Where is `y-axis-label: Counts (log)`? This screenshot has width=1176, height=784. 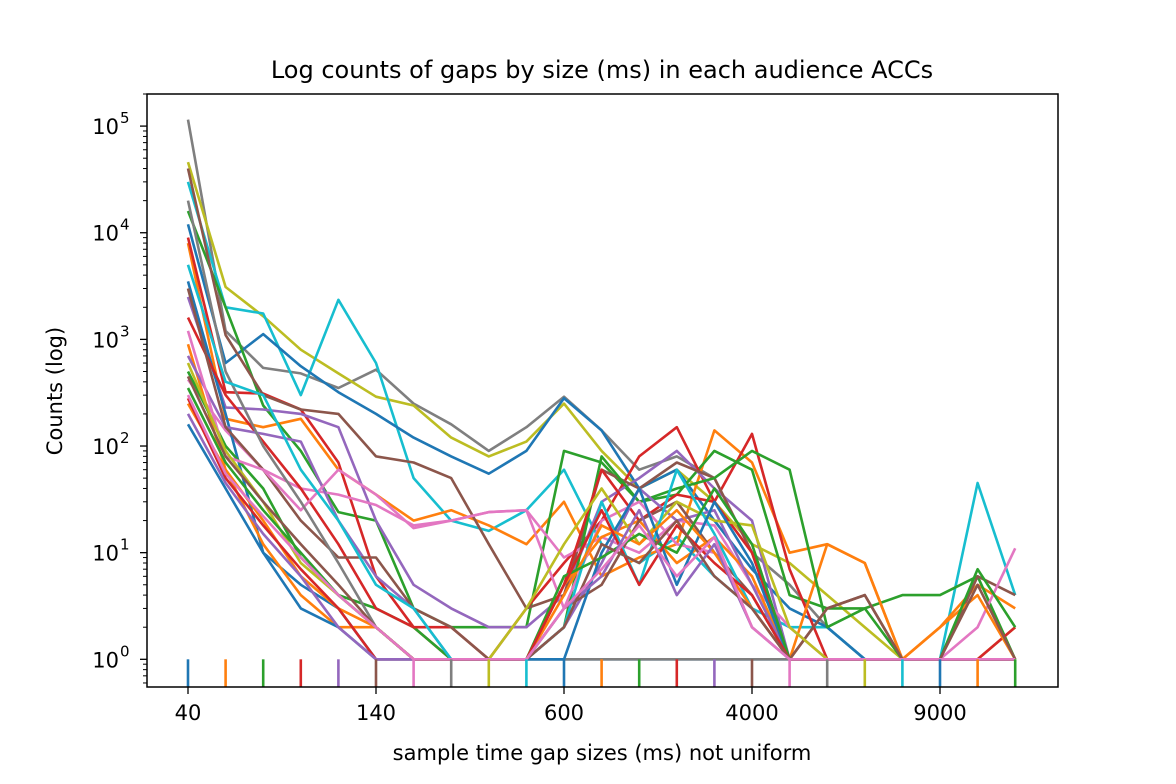
y-axis-label: Counts (log) is located at coordinates (55, 391).